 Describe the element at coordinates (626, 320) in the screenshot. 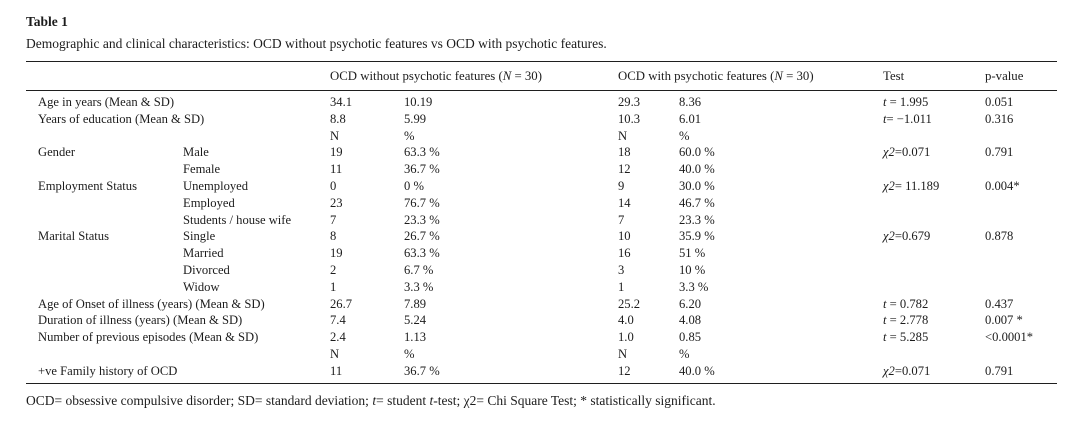

I see `cell-group-b-n: 4.0` at that location.